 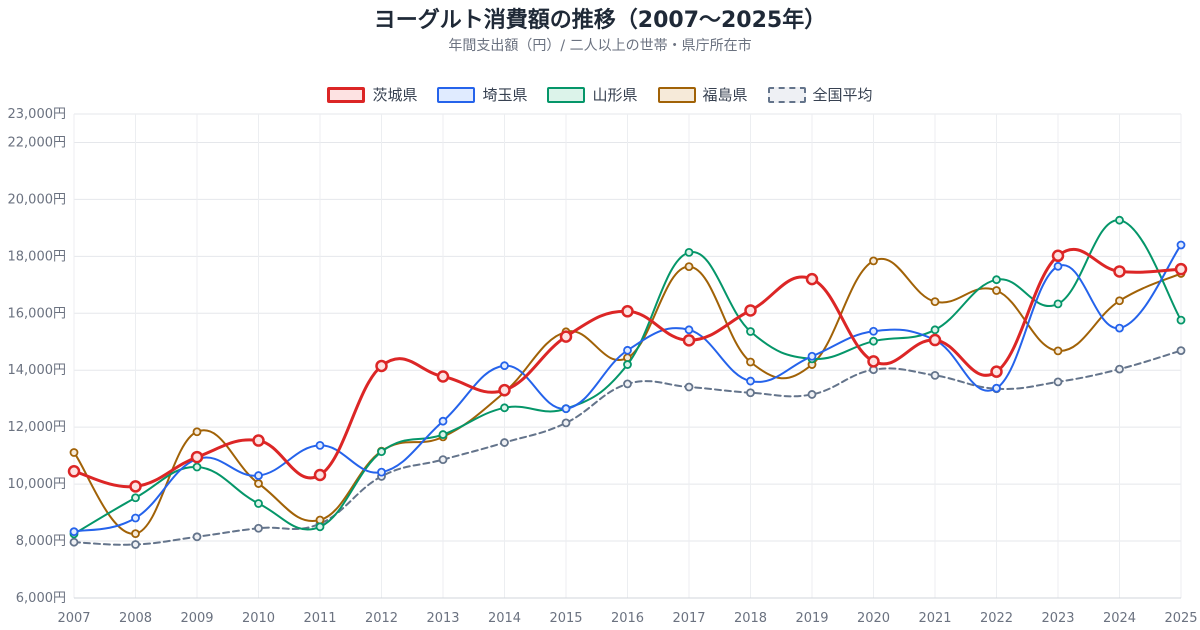 What do you see at coordinates (395, 95) in the screenshot?
I see `legend-label: 茨城県` at bounding box center [395, 95].